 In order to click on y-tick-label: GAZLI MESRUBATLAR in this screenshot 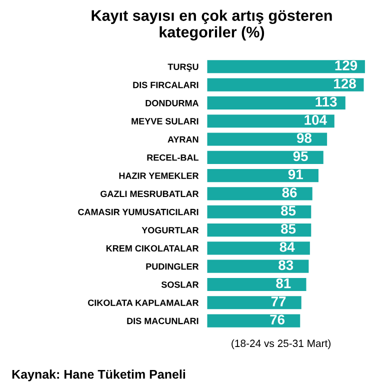, I will do `click(149, 194)`.